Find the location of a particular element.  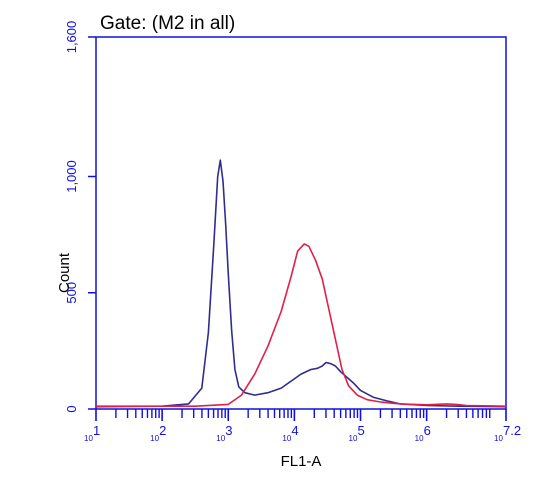

x-tick-label-exp: 2 is located at coordinates (162, 430).